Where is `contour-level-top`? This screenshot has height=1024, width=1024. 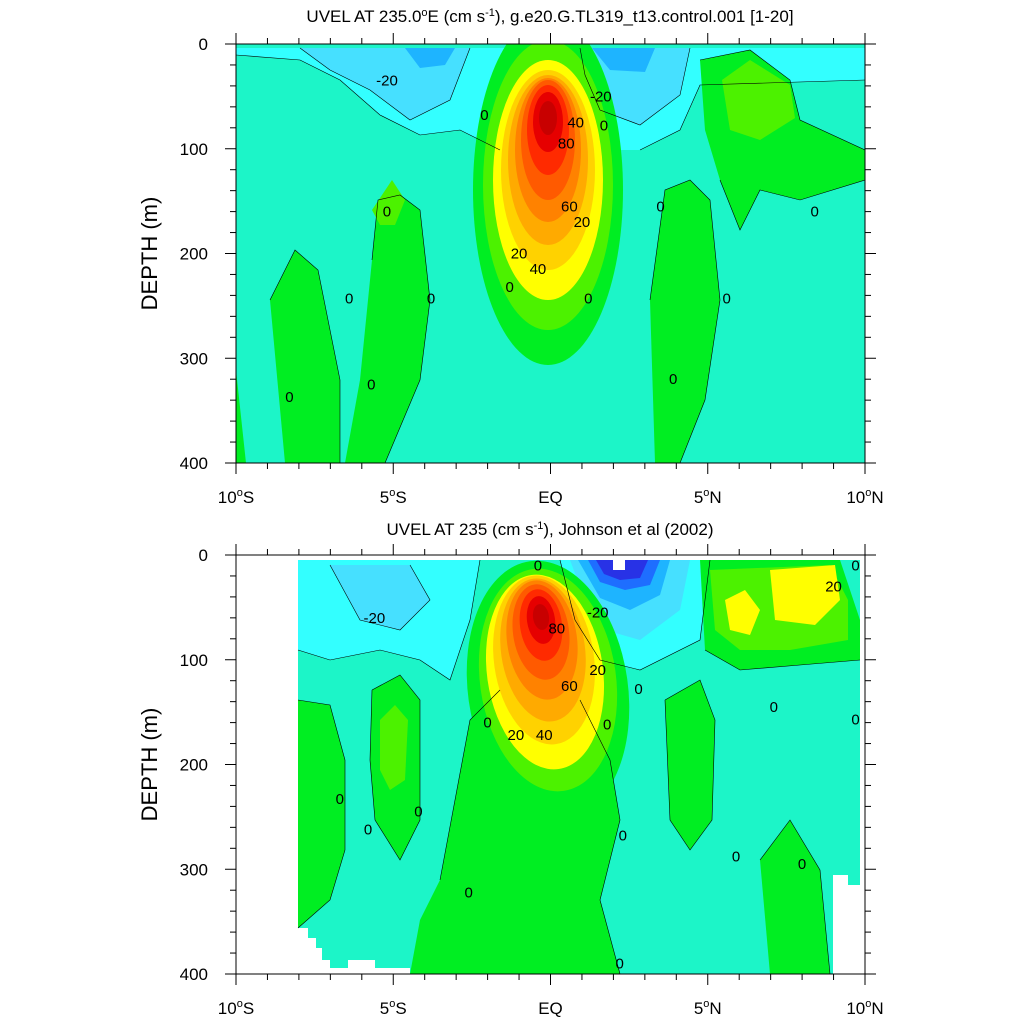 contour-level-top is located at coordinates (548, 118).